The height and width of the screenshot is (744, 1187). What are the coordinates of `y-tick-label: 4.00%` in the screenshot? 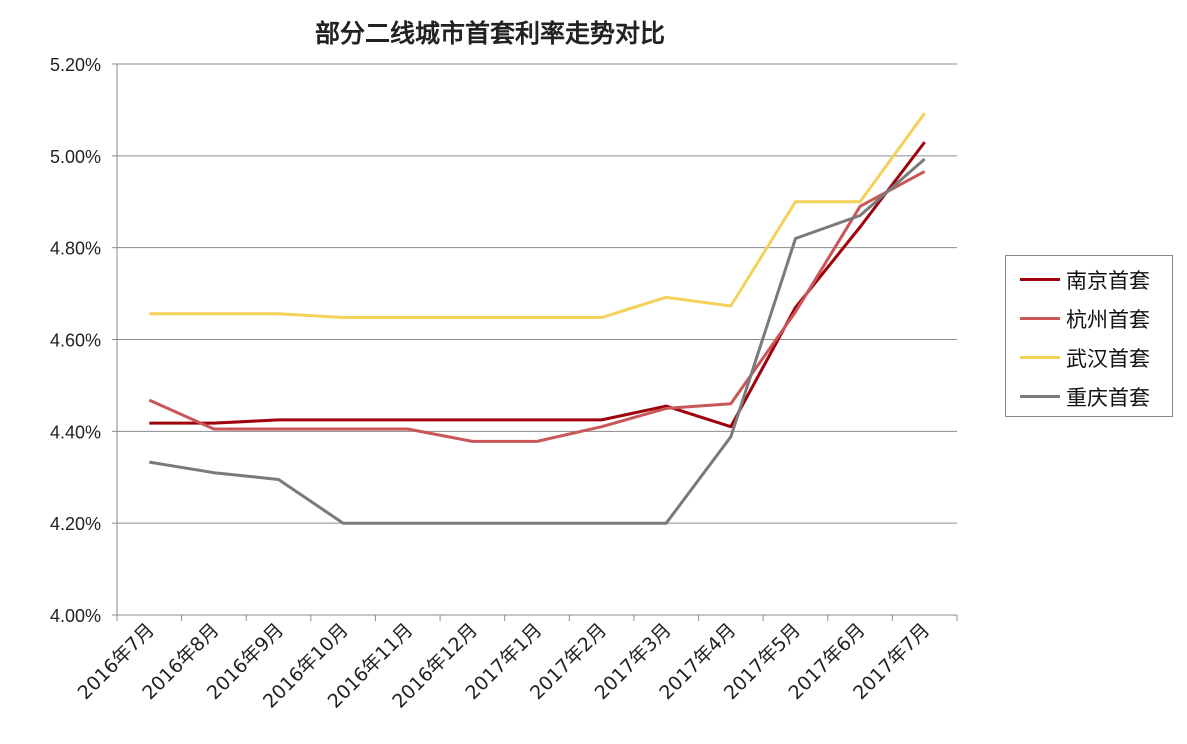 It's located at (75, 616).